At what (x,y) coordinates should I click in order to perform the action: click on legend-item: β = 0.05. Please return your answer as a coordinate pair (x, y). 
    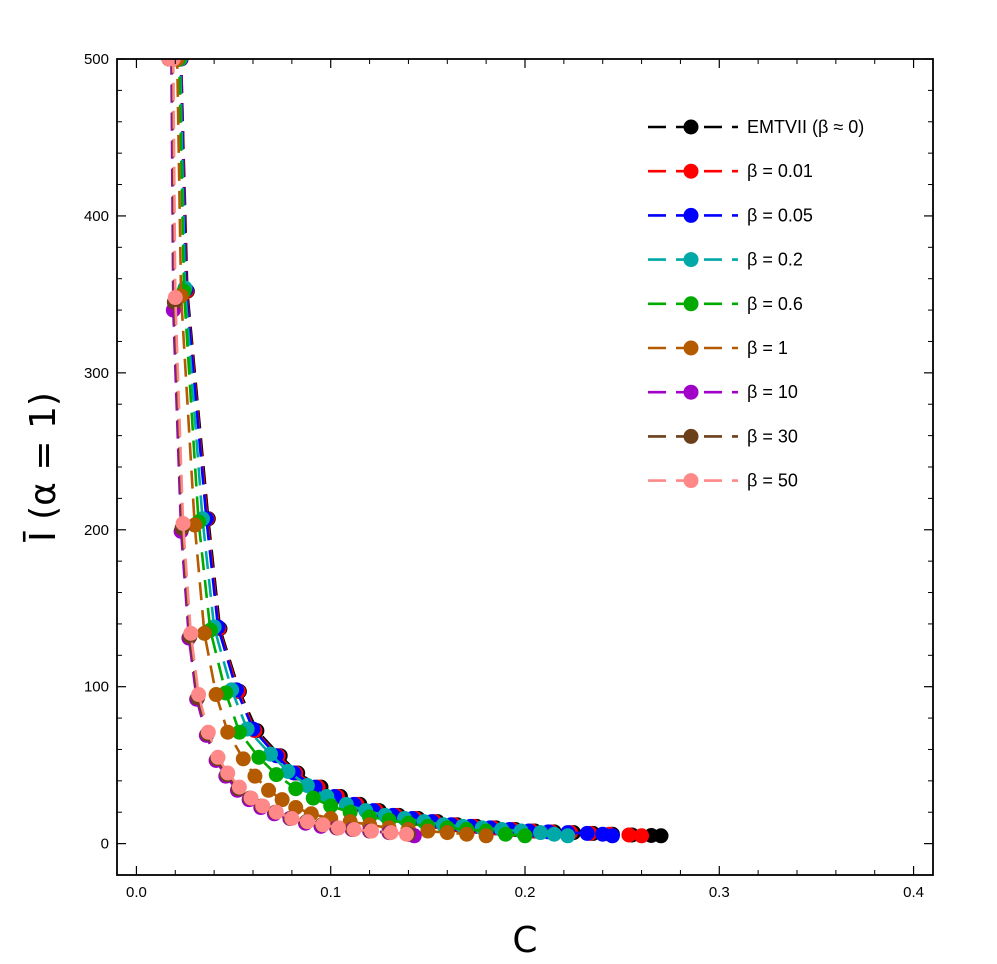
    Looking at the image, I should click on (730, 215).